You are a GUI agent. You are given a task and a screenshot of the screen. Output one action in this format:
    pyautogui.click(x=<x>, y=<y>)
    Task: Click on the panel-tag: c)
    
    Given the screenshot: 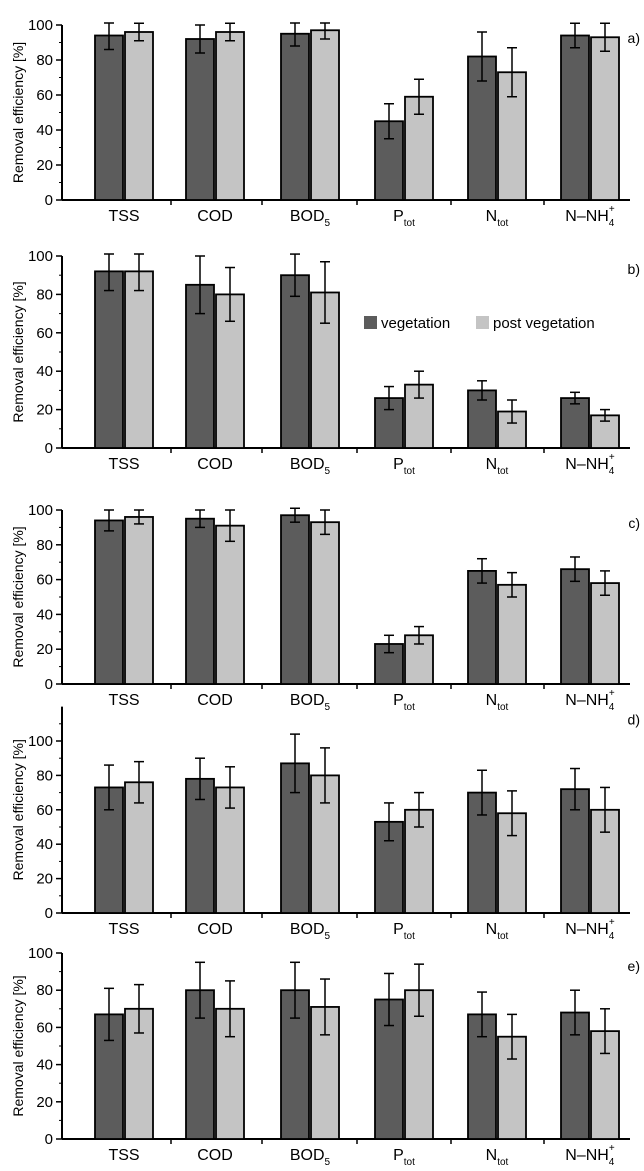 What is the action you would take?
    pyautogui.click(x=634, y=523)
    